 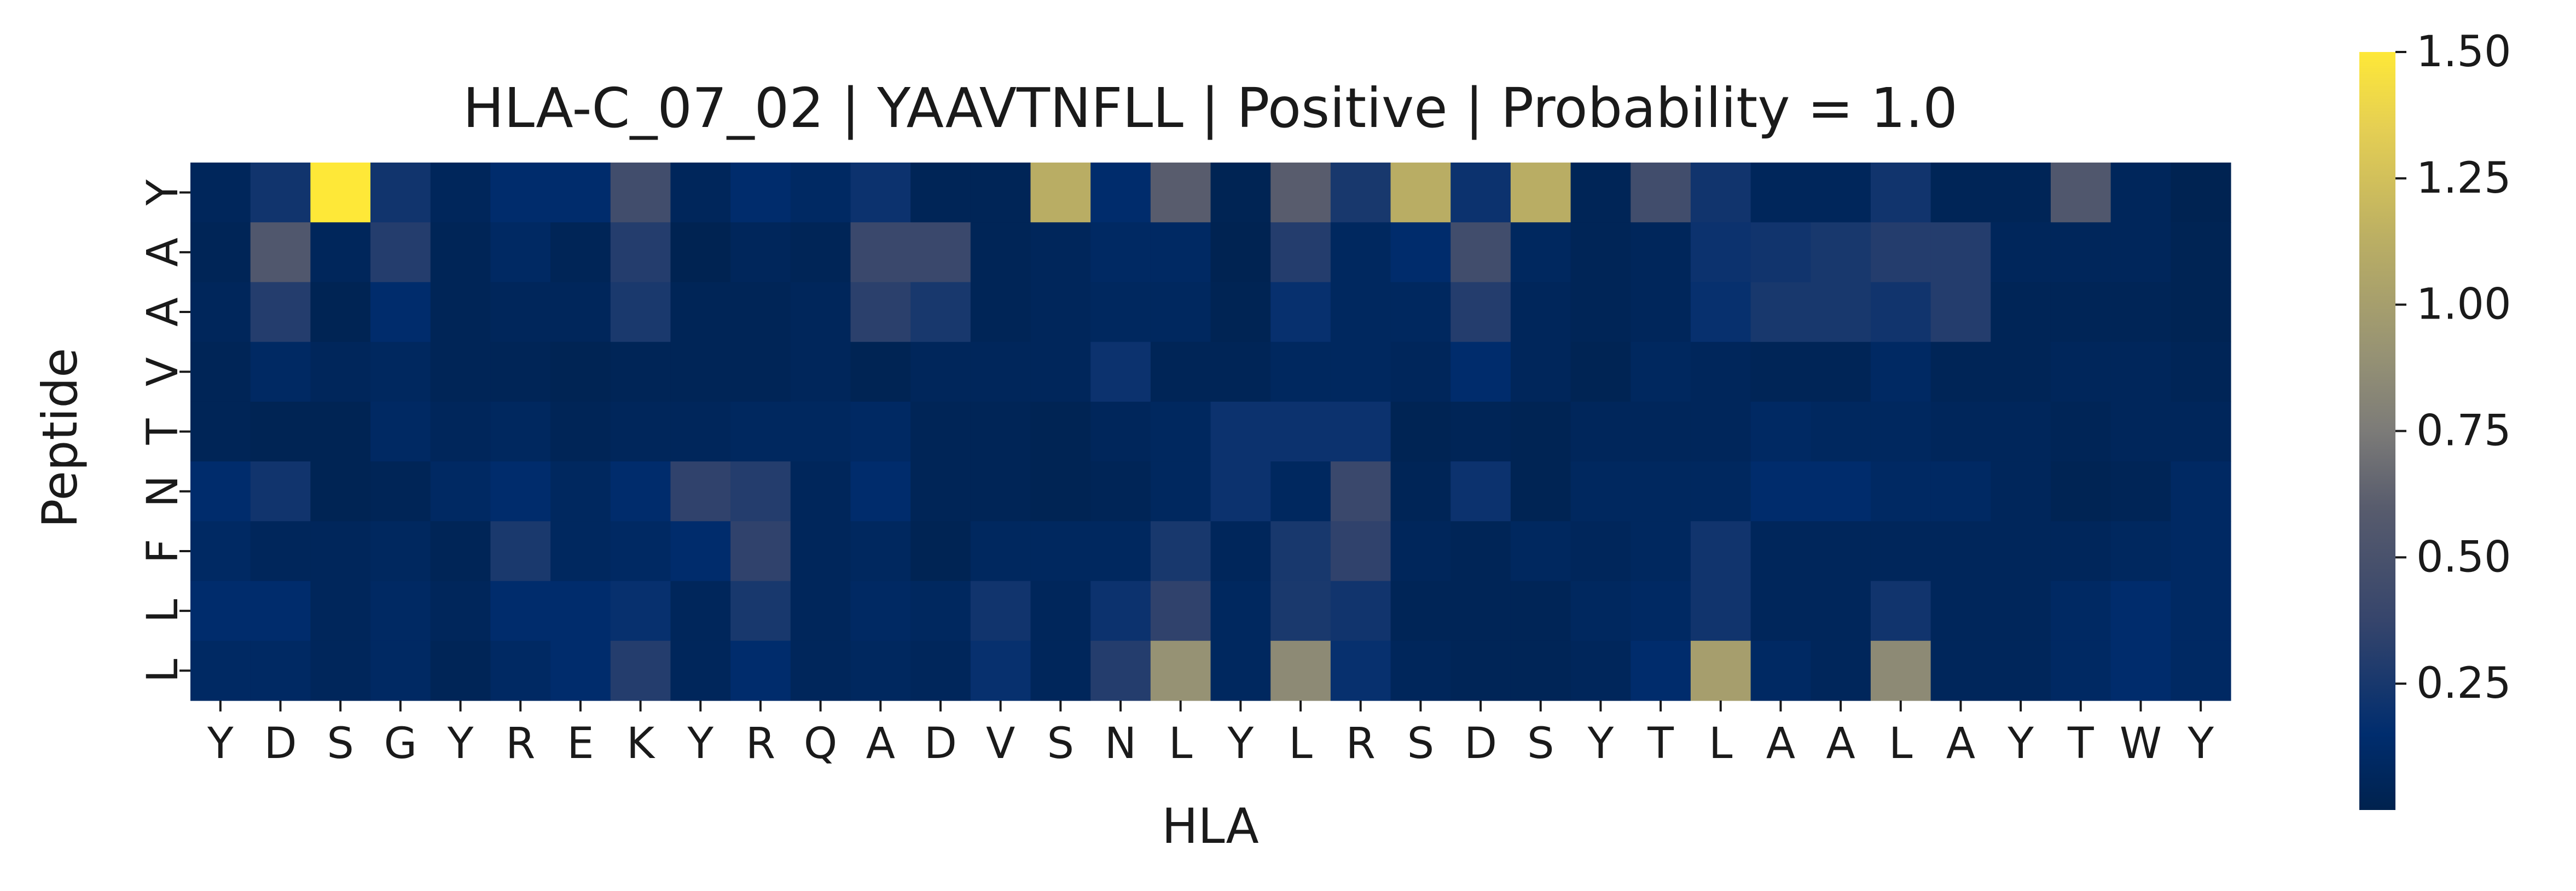 What do you see at coordinates (1480, 743) in the screenshot?
I see `x-tick-label: D` at bounding box center [1480, 743].